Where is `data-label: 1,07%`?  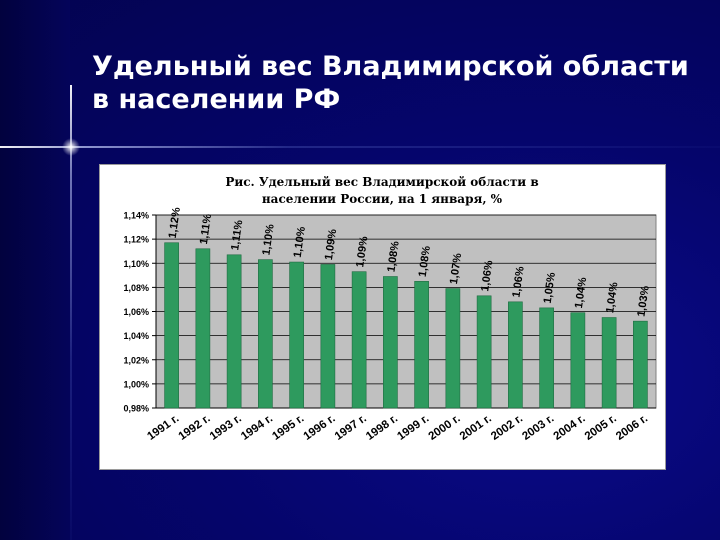 data-label: 1,07% is located at coordinates (456, 268).